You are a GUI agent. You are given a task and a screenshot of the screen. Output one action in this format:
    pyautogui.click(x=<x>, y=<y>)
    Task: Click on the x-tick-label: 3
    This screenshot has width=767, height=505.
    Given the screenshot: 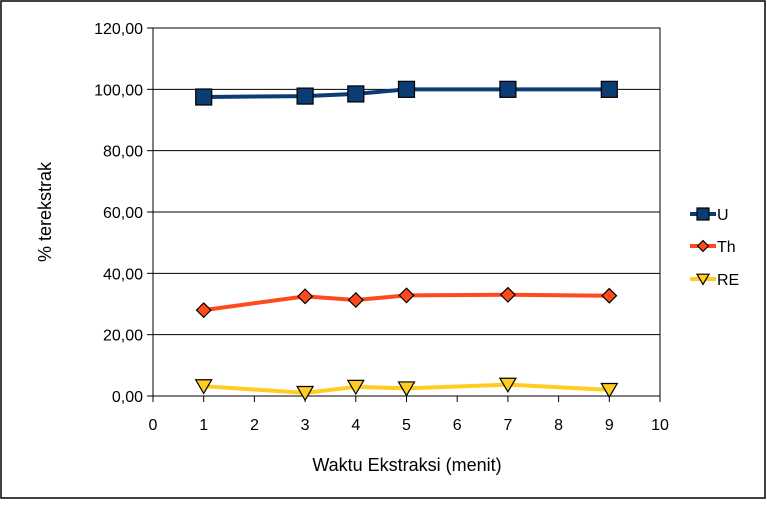 What is the action you would take?
    pyautogui.click(x=305, y=425)
    